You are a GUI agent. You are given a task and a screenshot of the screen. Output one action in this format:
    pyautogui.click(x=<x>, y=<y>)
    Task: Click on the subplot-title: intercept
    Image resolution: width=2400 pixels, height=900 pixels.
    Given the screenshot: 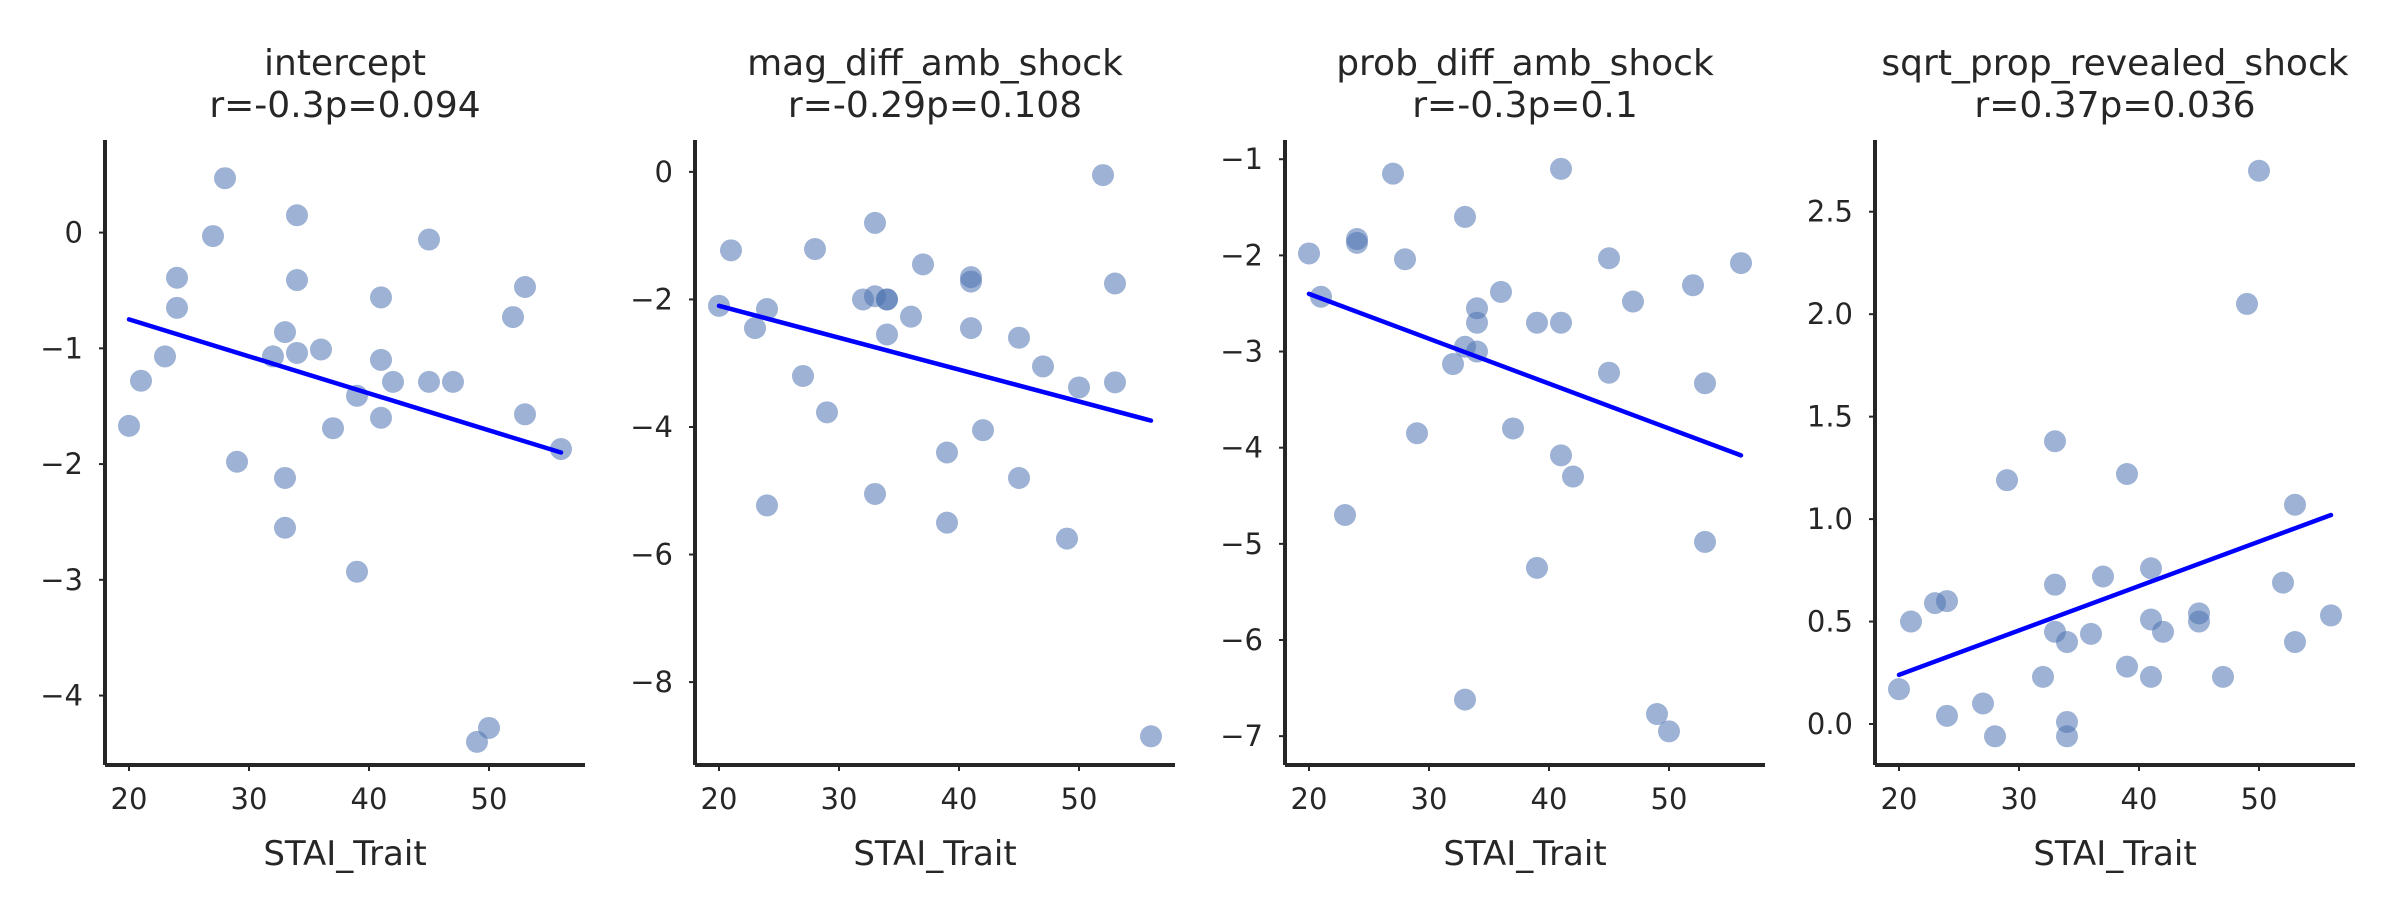 What is the action you would take?
    pyautogui.click(x=345, y=63)
    